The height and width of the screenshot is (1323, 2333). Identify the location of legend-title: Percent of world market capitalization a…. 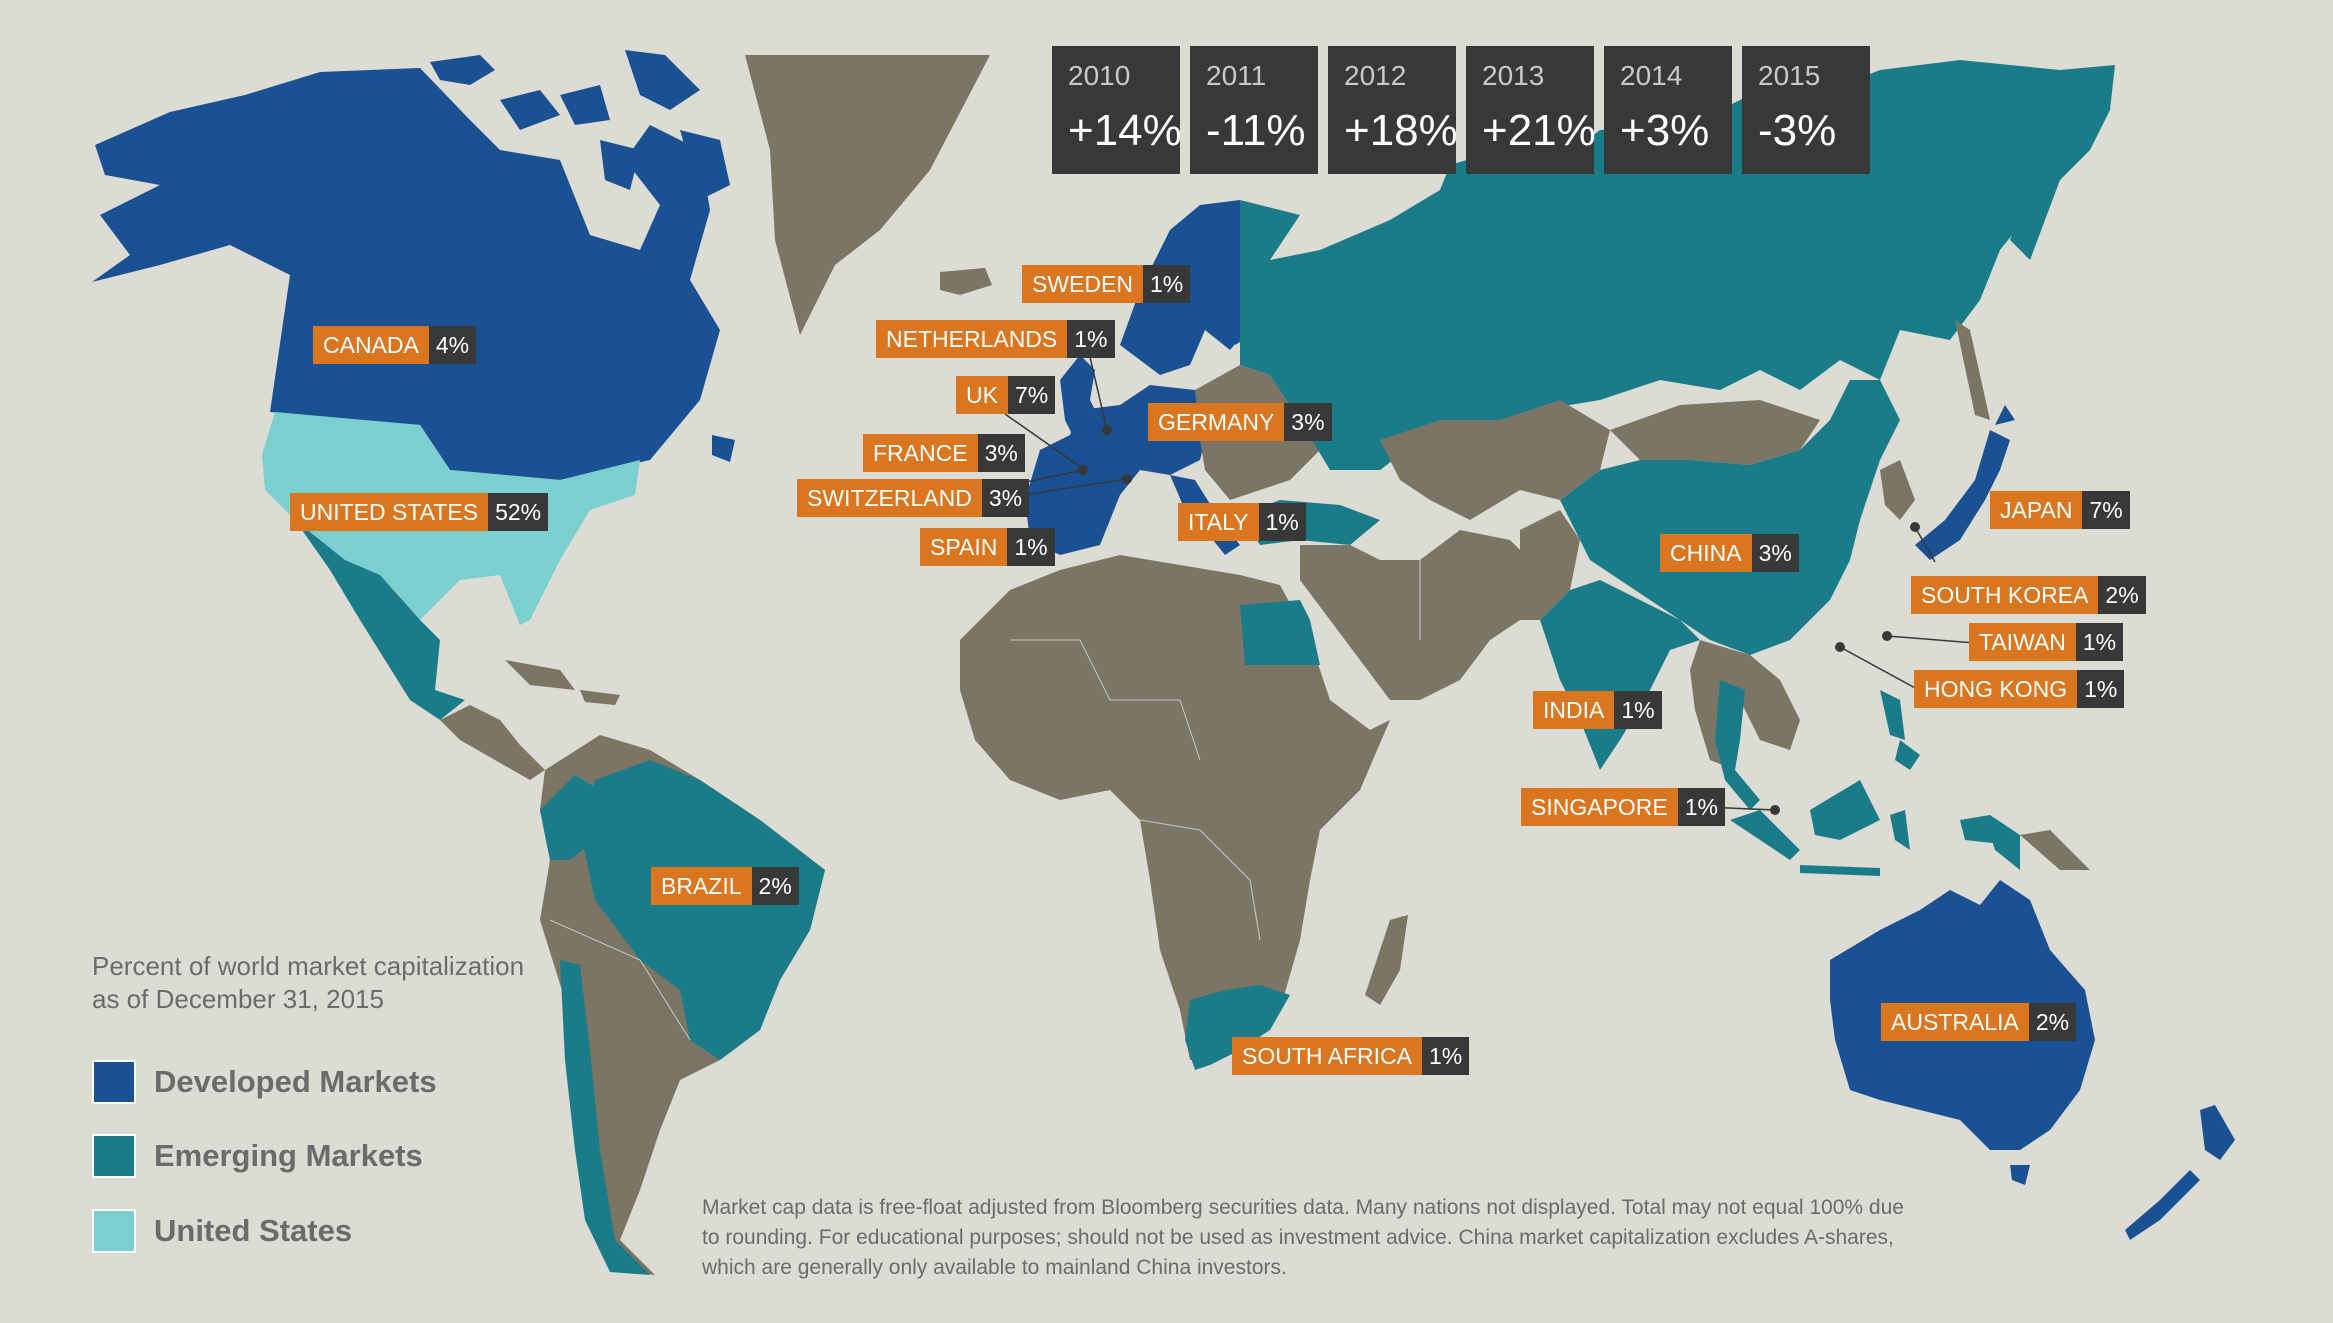
(352, 983).